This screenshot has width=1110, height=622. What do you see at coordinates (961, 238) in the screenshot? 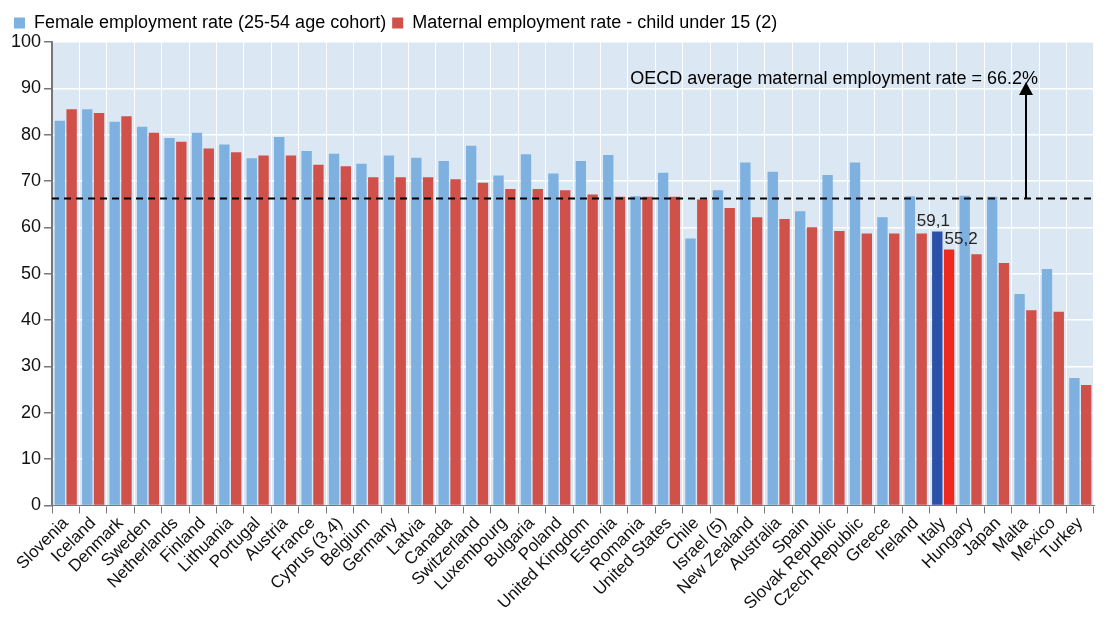
I see `data-label: 55,2` at bounding box center [961, 238].